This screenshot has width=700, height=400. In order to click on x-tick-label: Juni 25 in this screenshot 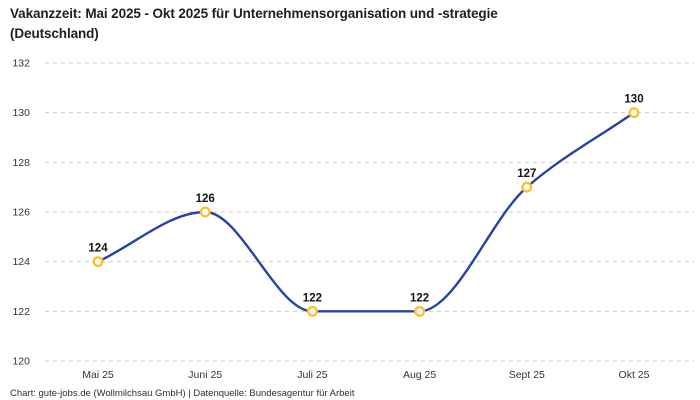, I will do `click(205, 375)`.